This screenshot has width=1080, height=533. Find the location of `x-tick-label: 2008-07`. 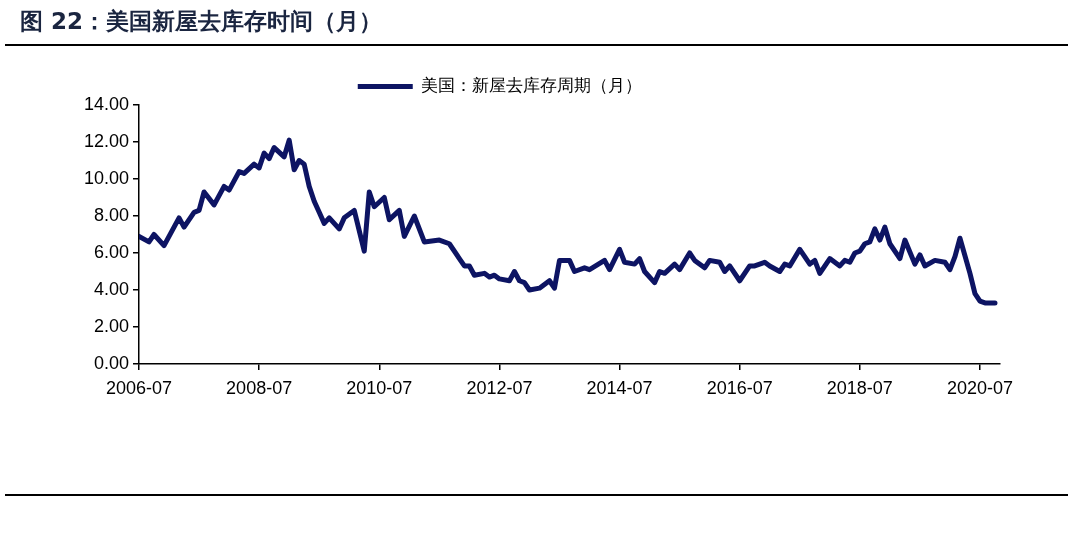

x-tick-label: 2008-07 is located at coordinates (259, 387).